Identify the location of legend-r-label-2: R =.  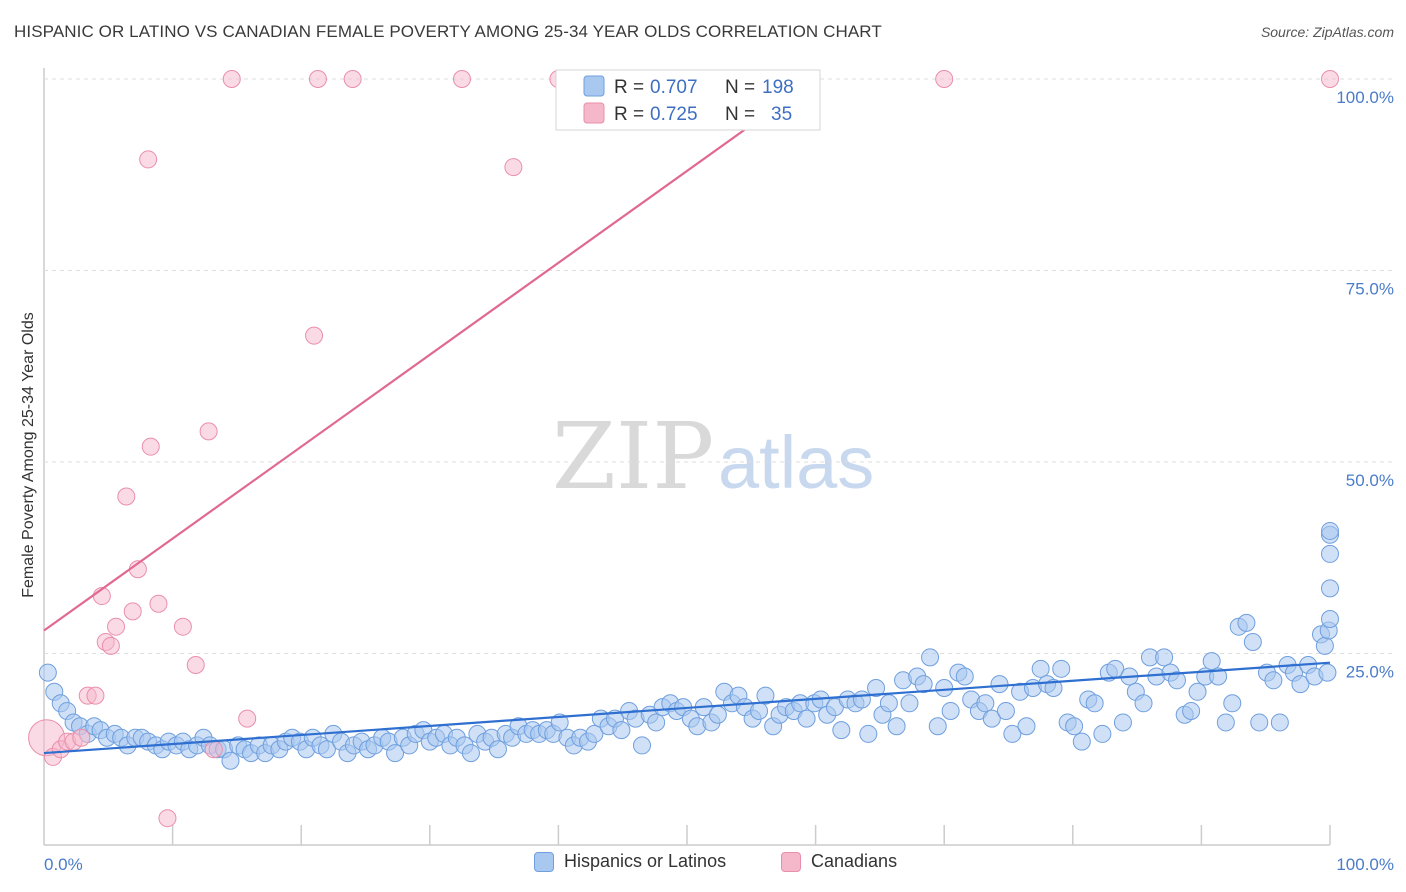
(629, 114).